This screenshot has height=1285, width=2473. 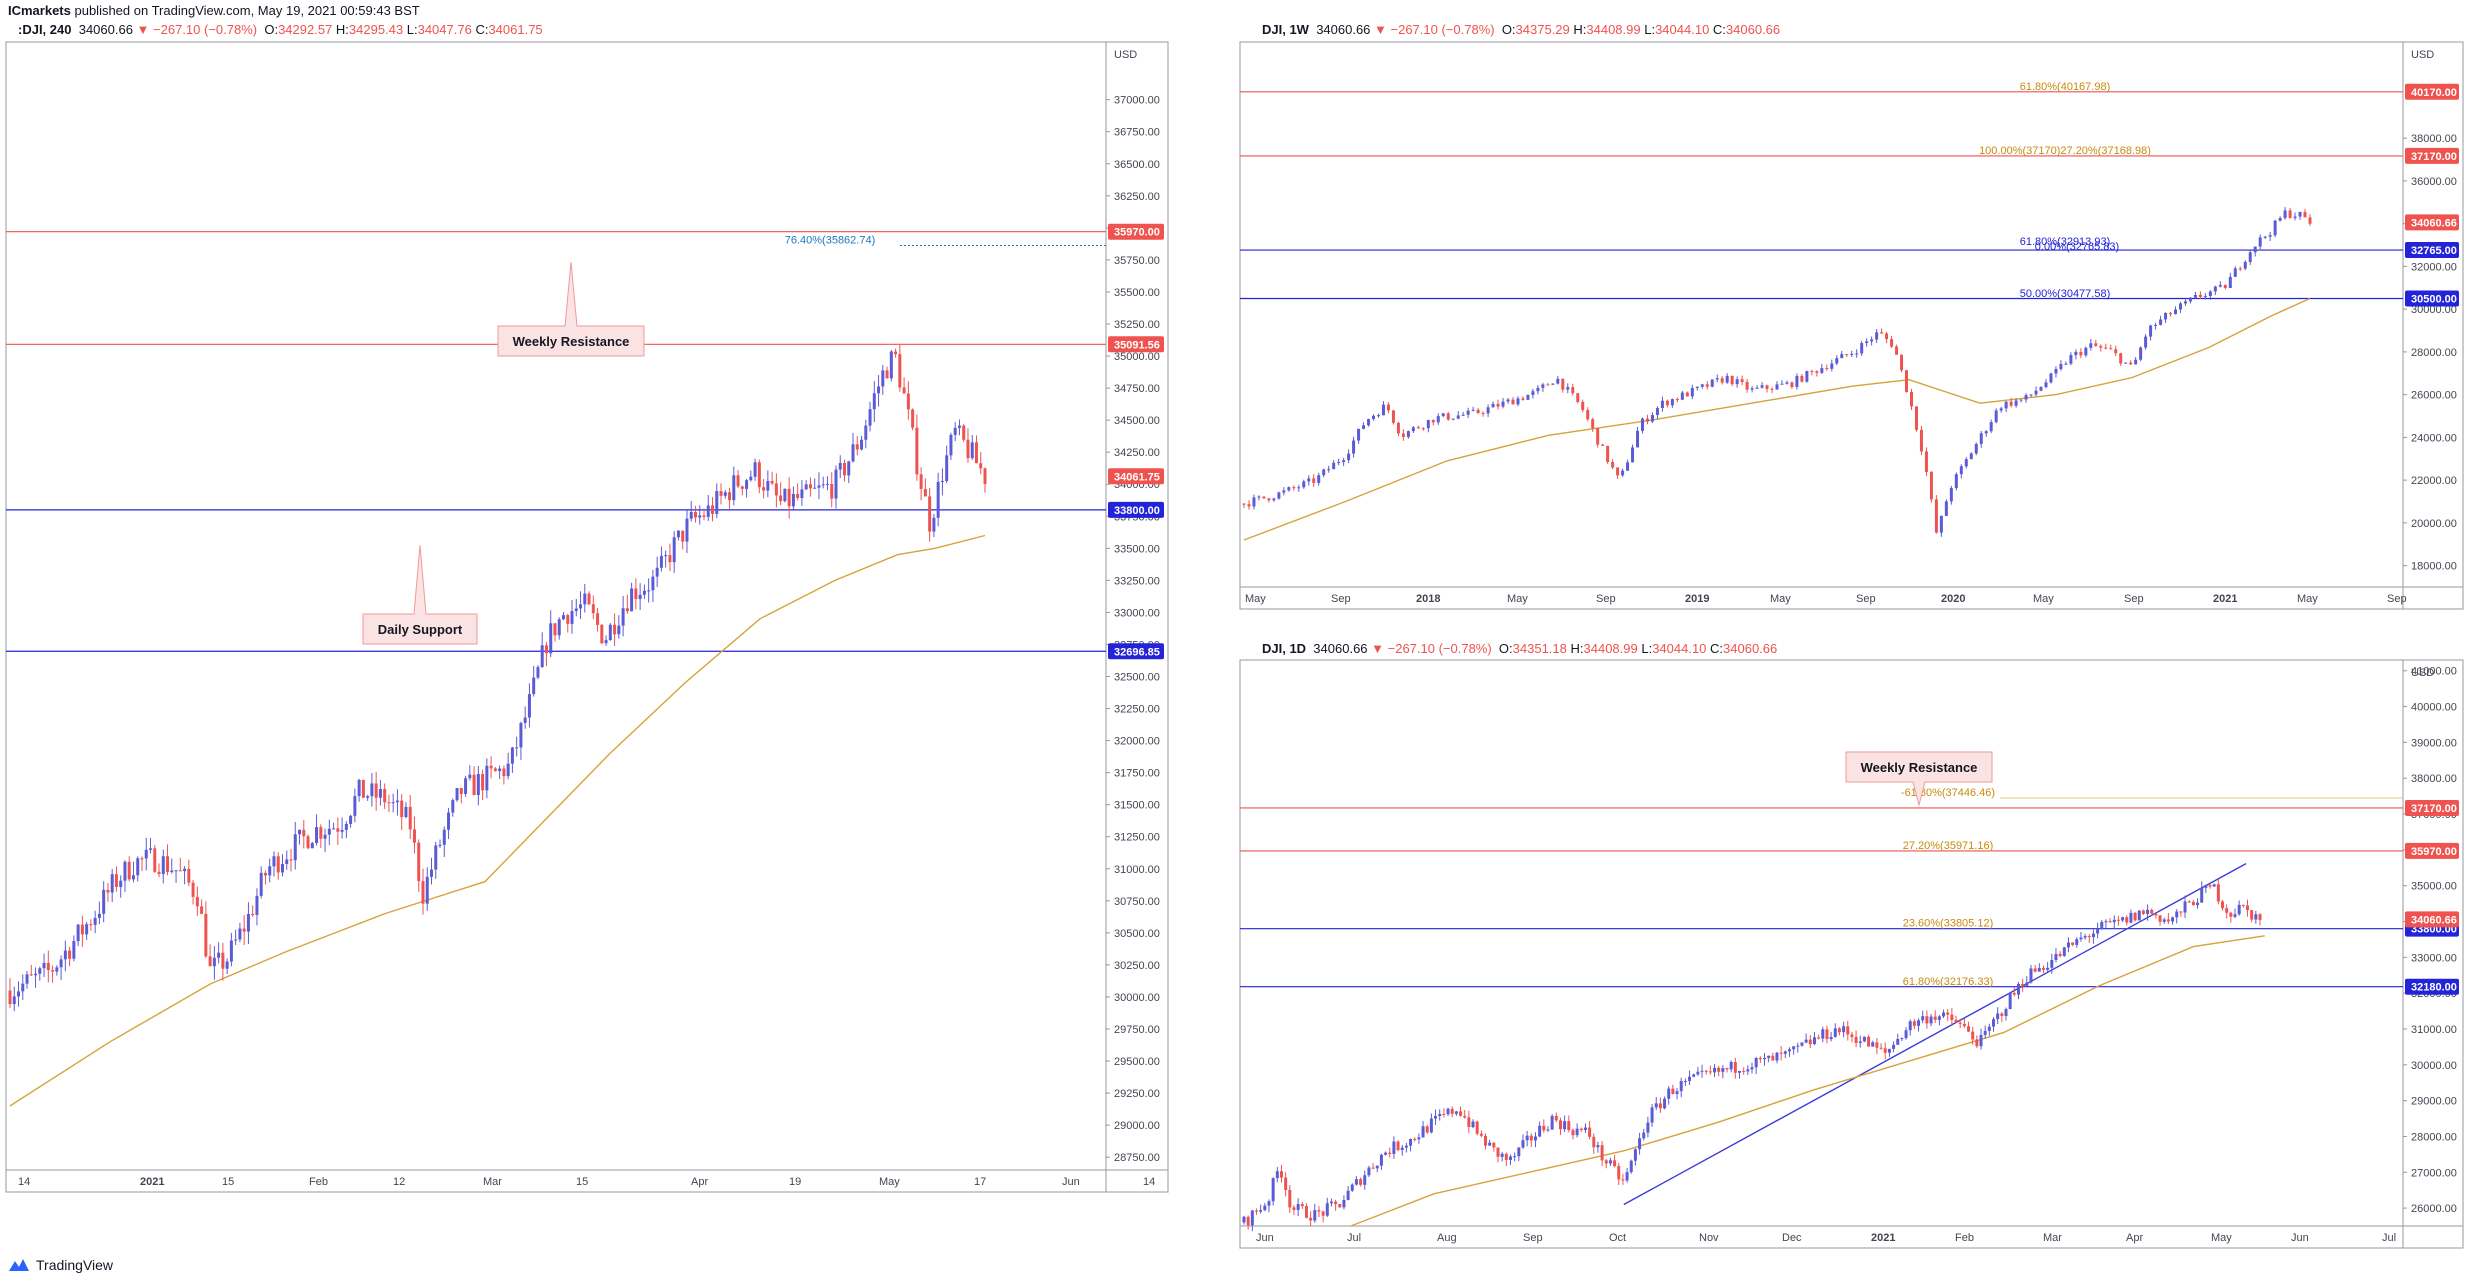 What do you see at coordinates (2065, 294) in the screenshot?
I see `fib-label: 50.00%(30477.58)` at bounding box center [2065, 294].